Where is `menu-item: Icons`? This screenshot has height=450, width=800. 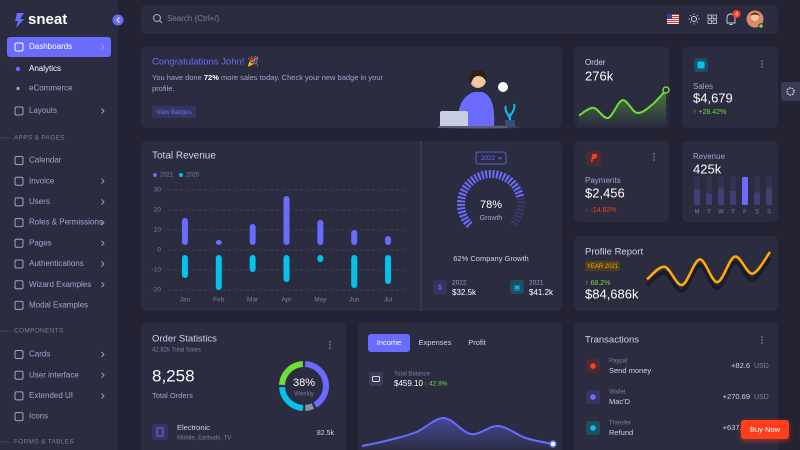
menu-item: Icons is located at coordinates (38, 416).